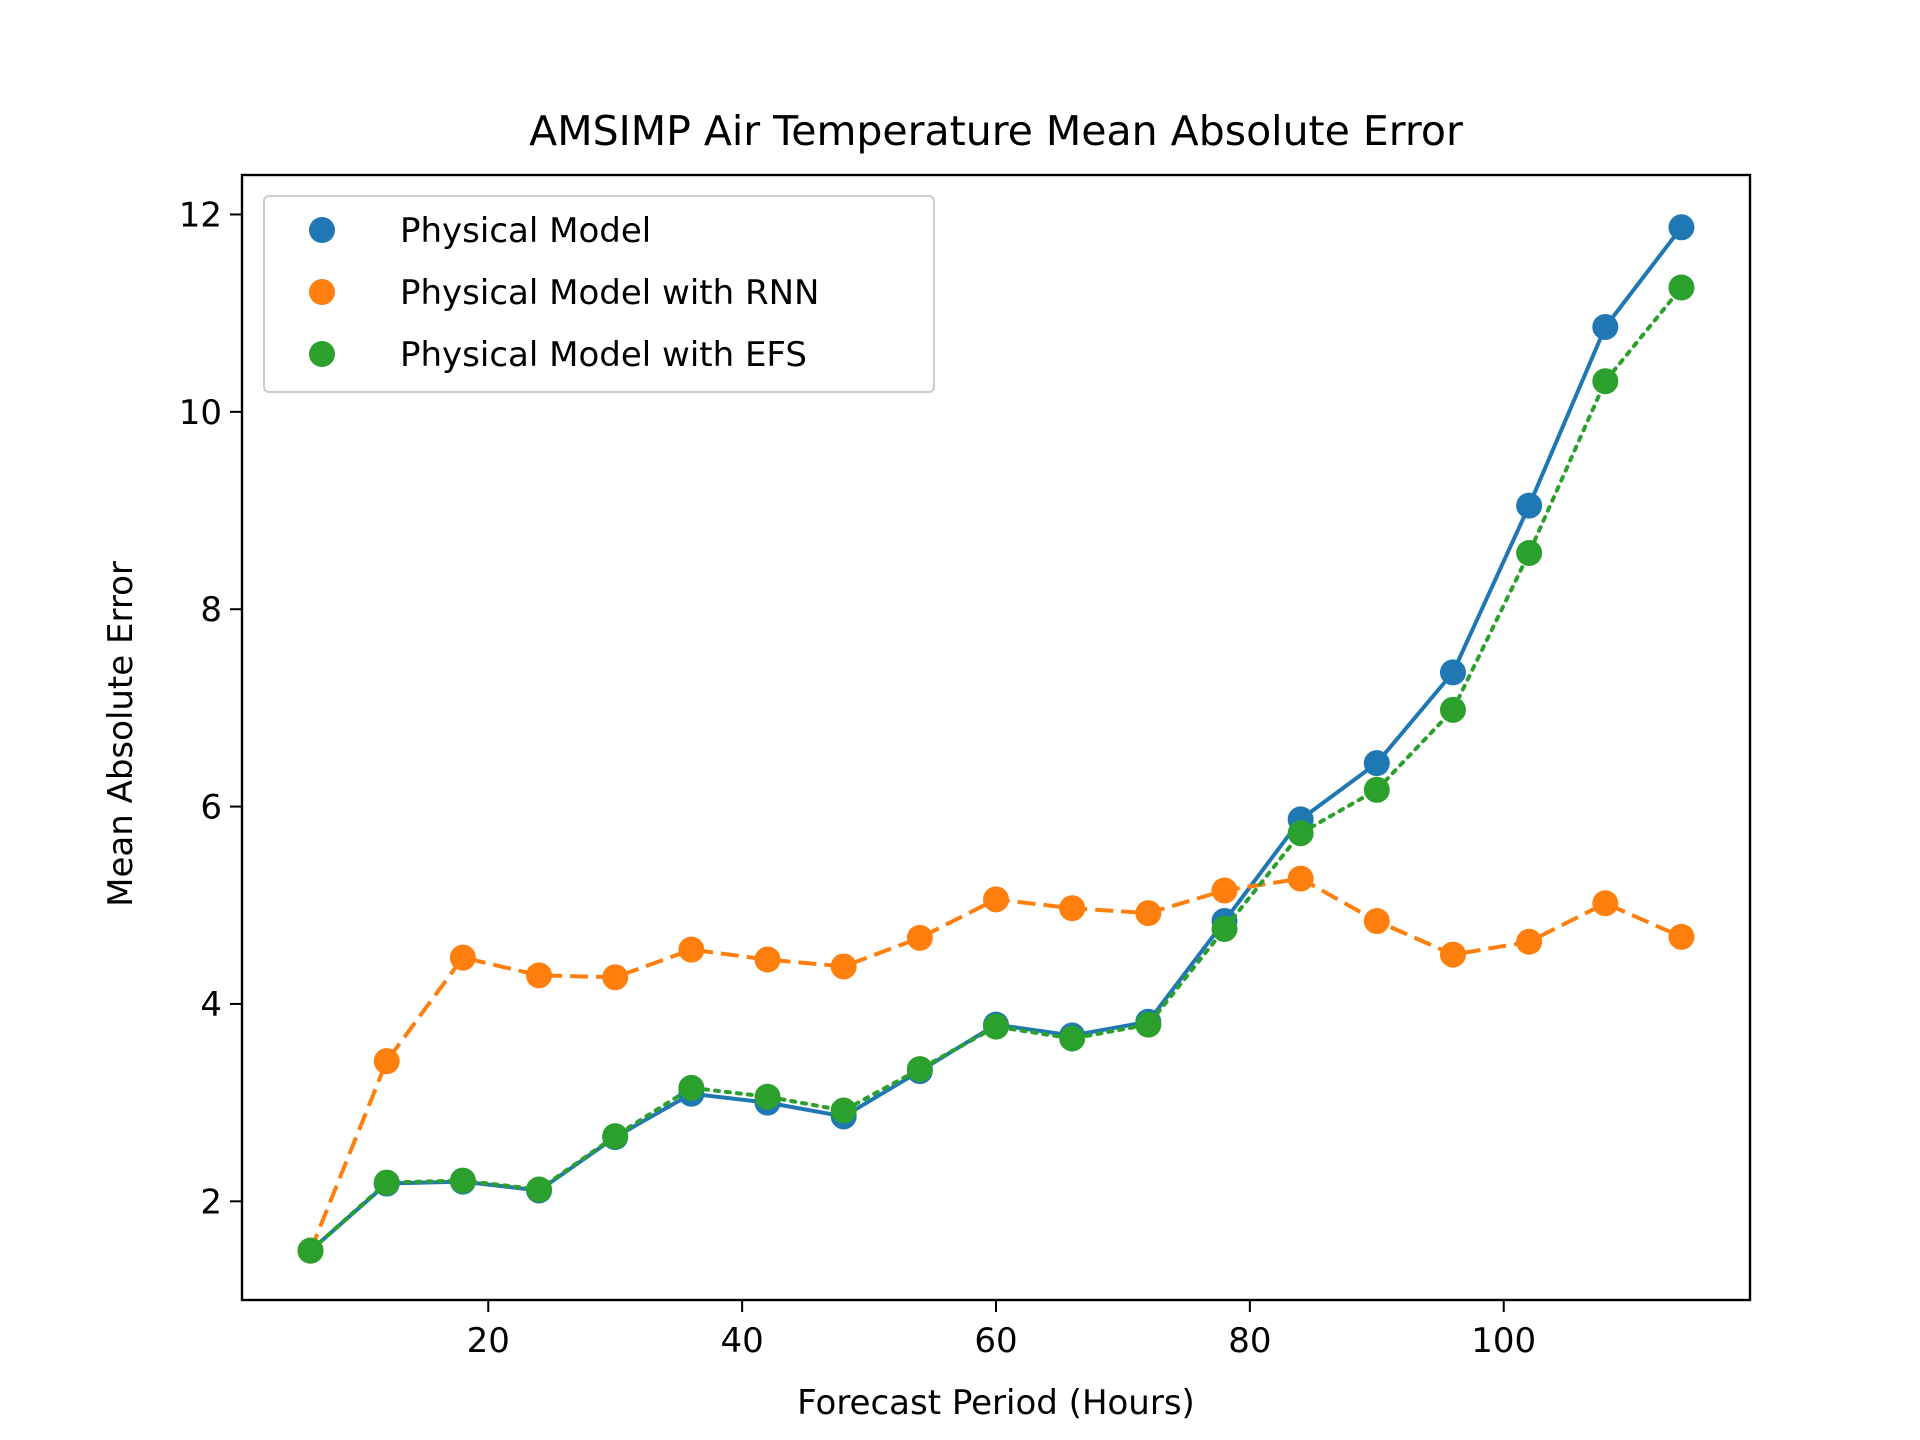 This screenshot has height=1440, width=1920. Describe the element at coordinates (488, 1341) in the screenshot. I see `x-tick-label: 20` at that location.